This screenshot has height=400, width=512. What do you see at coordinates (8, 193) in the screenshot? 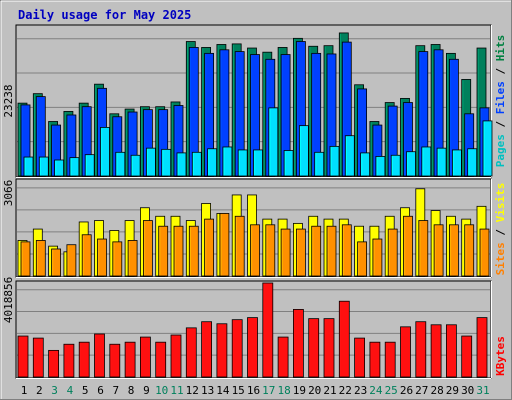
I see `y-max-label-middle: 3066` at bounding box center [8, 193].